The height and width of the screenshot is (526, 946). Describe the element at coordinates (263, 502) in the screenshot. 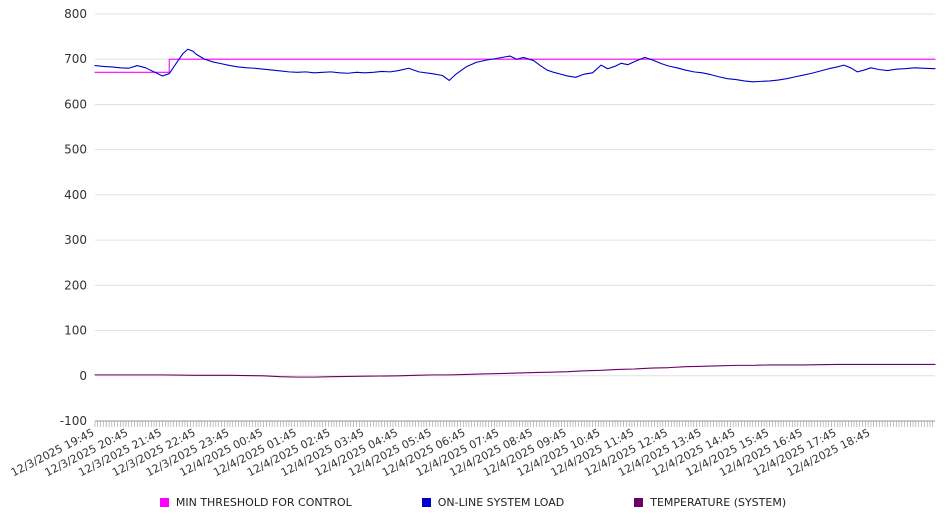

I see `legend-label-min-threshold: MIN THRESHOLD FOR CONTROL` at that location.